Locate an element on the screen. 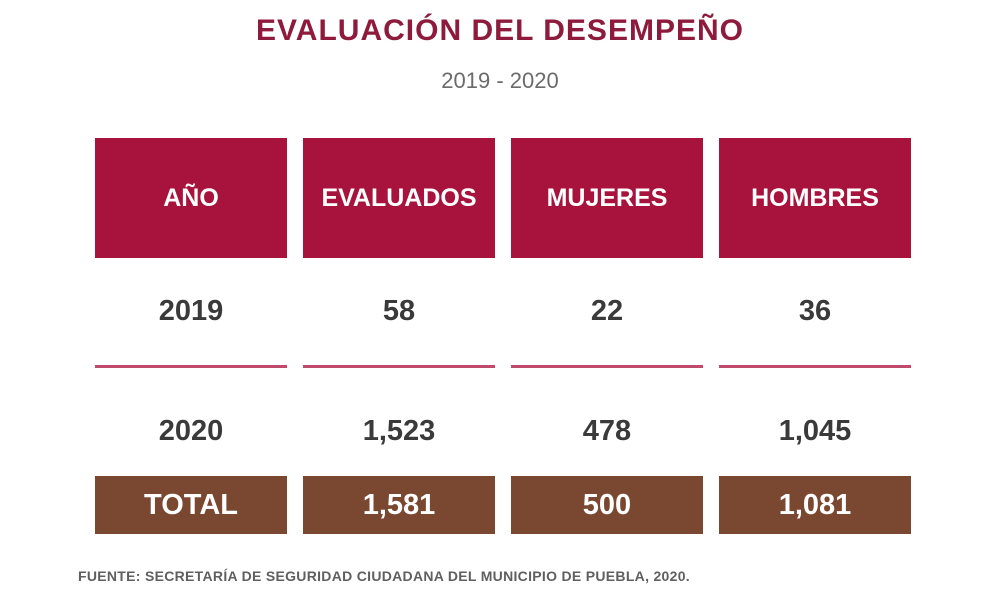  cell-evaluated: 58 is located at coordinates (399, 310).